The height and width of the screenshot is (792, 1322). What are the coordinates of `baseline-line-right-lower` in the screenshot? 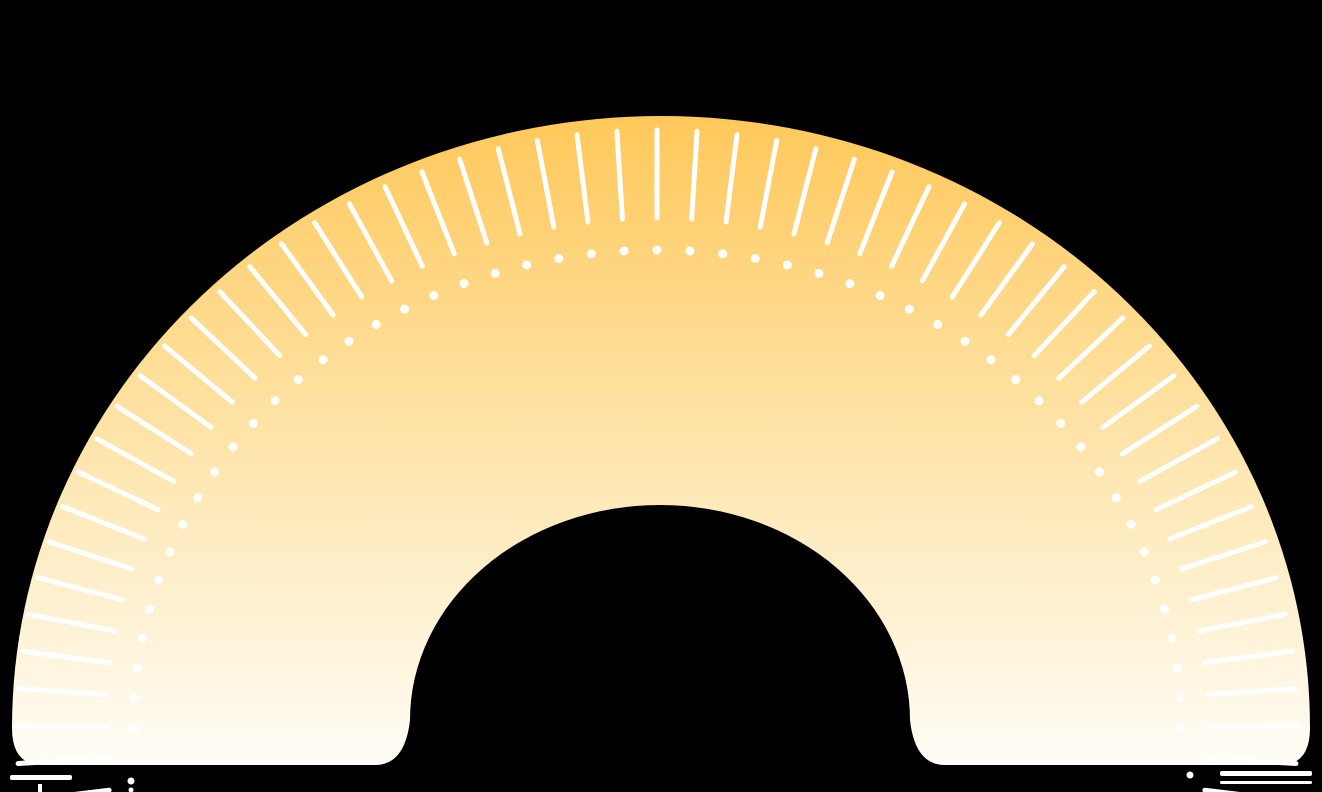 It's located at (1266, 782).